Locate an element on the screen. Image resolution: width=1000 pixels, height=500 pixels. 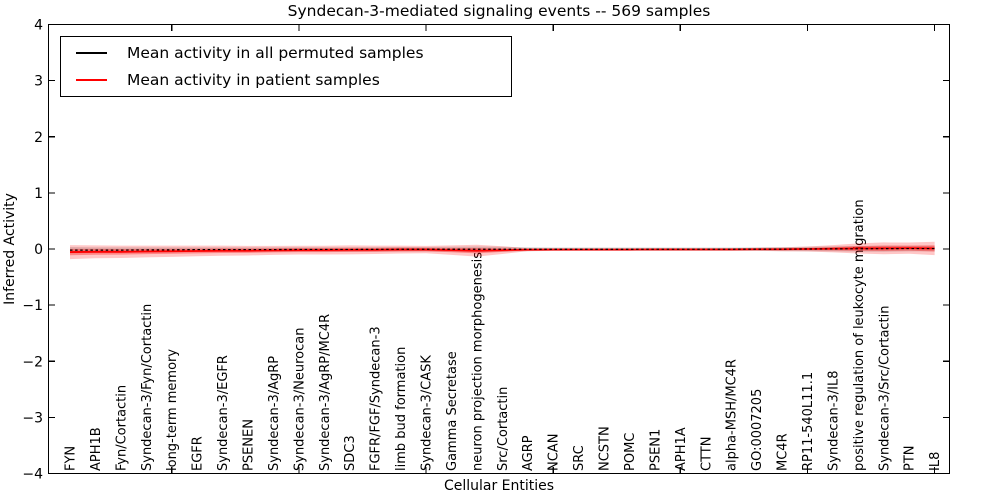
x-category-label: Syndecan-3/IL8 is located at coordinates (833, 421).